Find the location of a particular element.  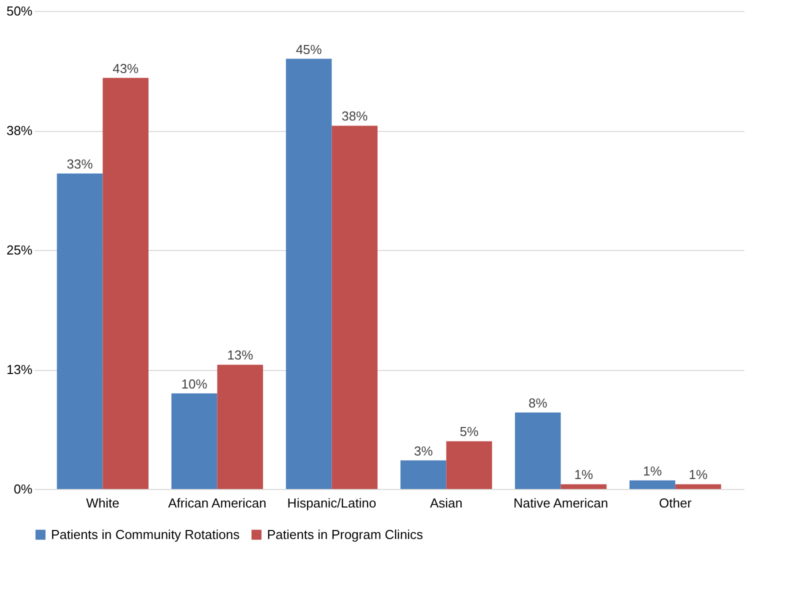

data-label: 3% is located at coordinates (424, 450).